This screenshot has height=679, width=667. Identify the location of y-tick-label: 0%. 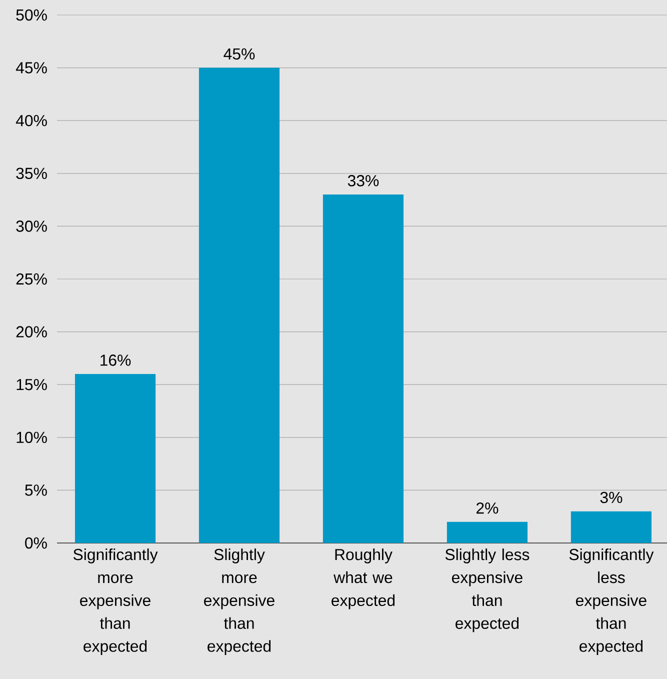
(36, 543).